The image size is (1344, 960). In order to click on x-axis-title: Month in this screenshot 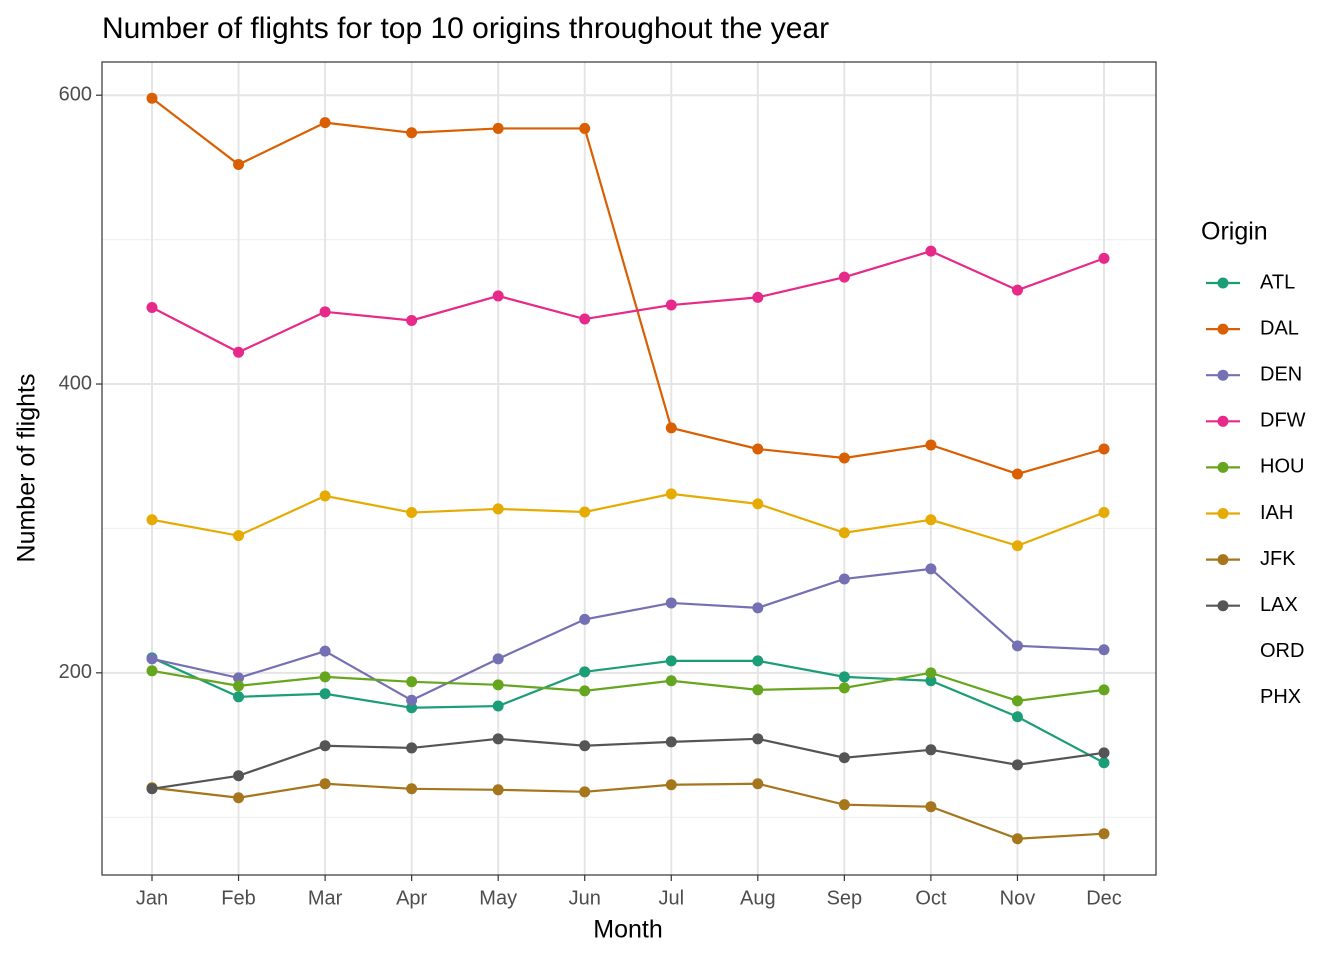, I will do `click(627, 930)`.